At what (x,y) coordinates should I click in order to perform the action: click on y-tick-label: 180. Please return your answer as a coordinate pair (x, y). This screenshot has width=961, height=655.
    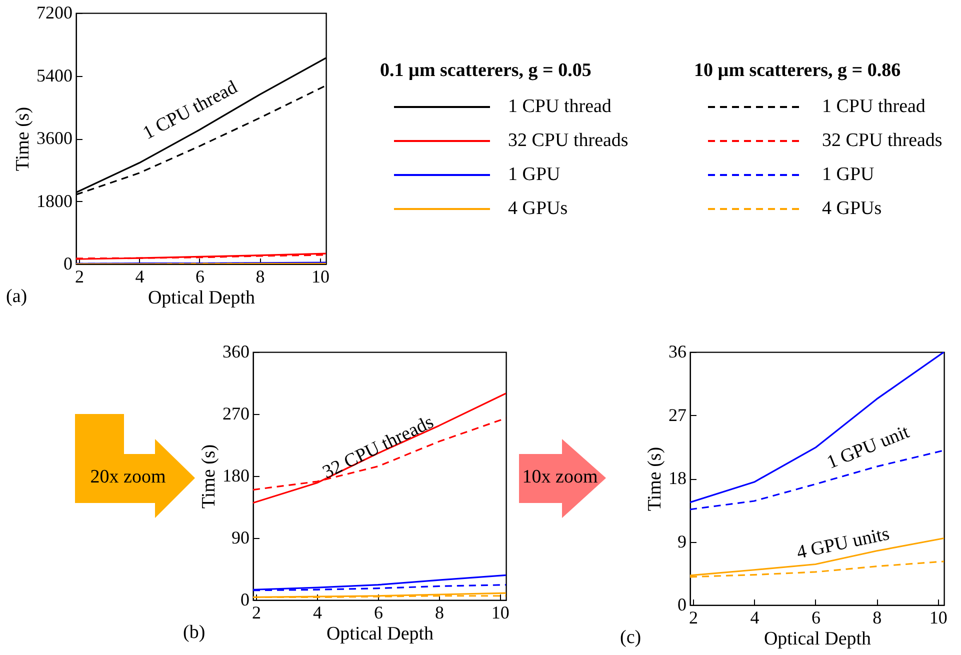
    Looking at the image, I should click on (236, 476).